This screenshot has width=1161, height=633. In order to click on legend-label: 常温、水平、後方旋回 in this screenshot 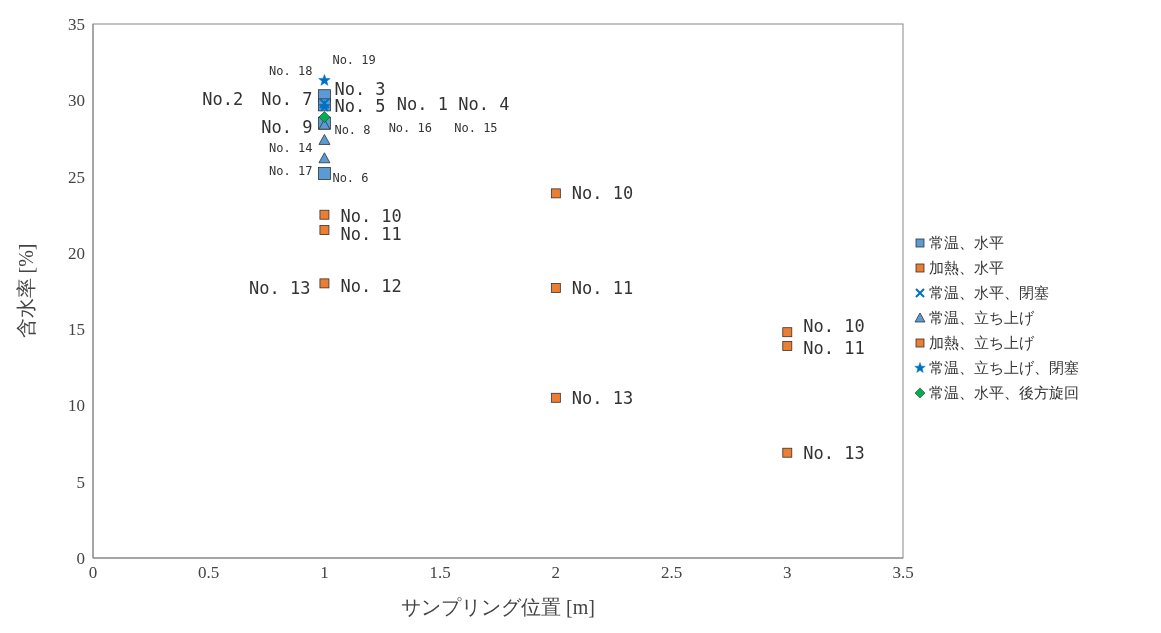, I will do `click(1004, 393)`.